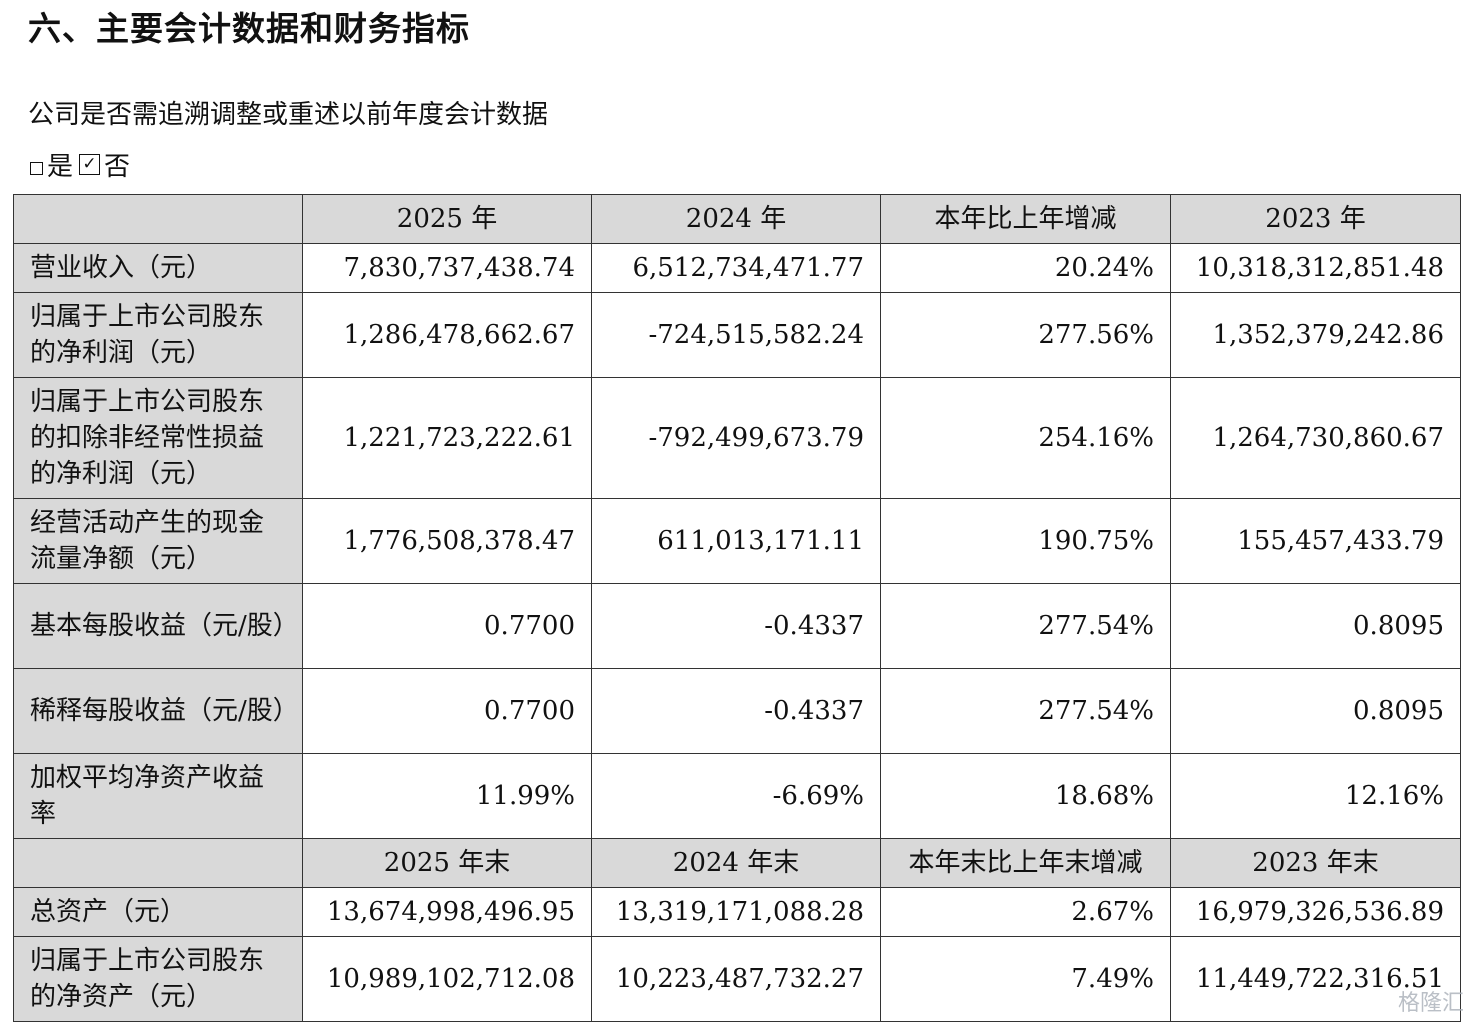 The height and width of the screenshot is (1023, 1470). What do you see at coordinates (1315, 268) in the screenshot?
I see `value-cell: 10,318,312,851.48` at bounding box center [1315, 268].